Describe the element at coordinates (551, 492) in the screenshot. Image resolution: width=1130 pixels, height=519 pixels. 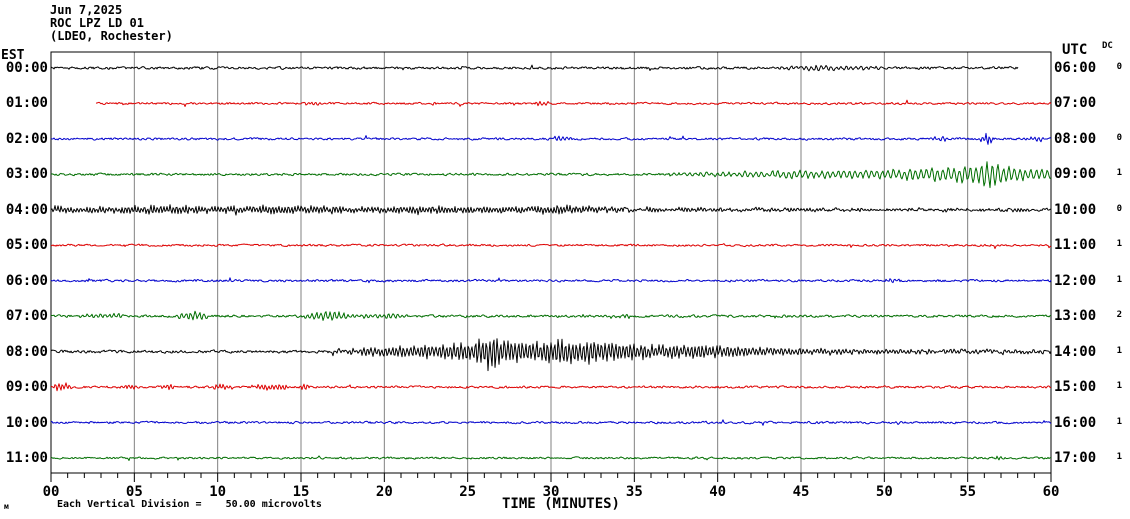
I see `x-tick-label: 30` at that location.